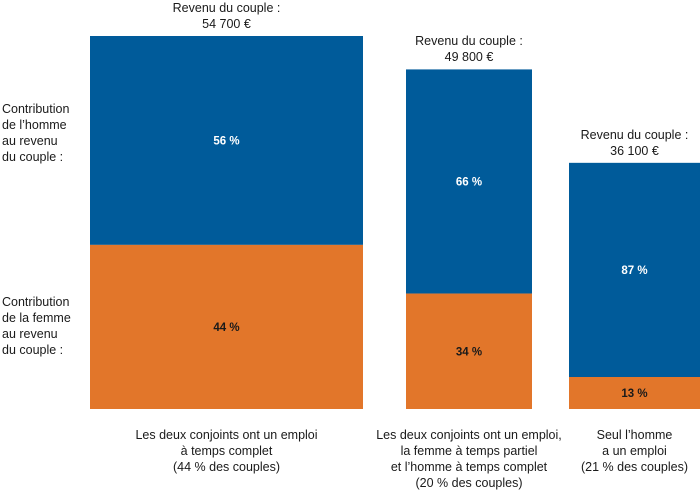 The width and height of the screenshot is (700, 496). What do you see at coordinates (30, 141) in the screenshot?
I see `side-label-homme-line-3: au revenu` at bounding box center [30, 141].